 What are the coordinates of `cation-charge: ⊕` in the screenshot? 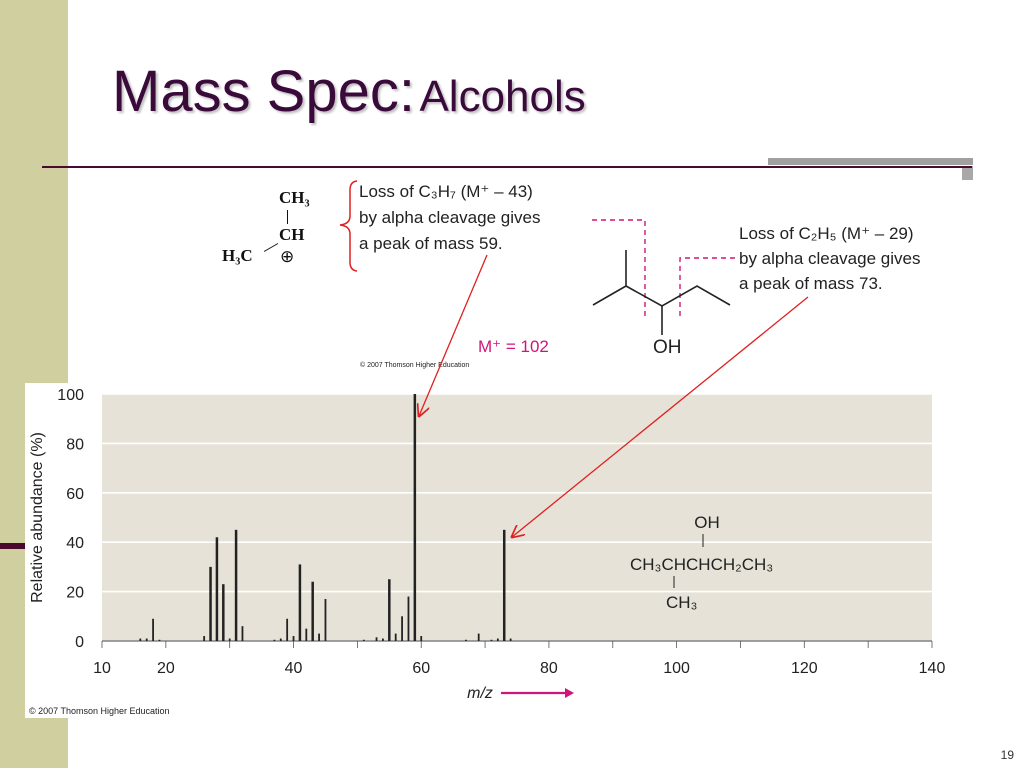 It's located at (287, 256).